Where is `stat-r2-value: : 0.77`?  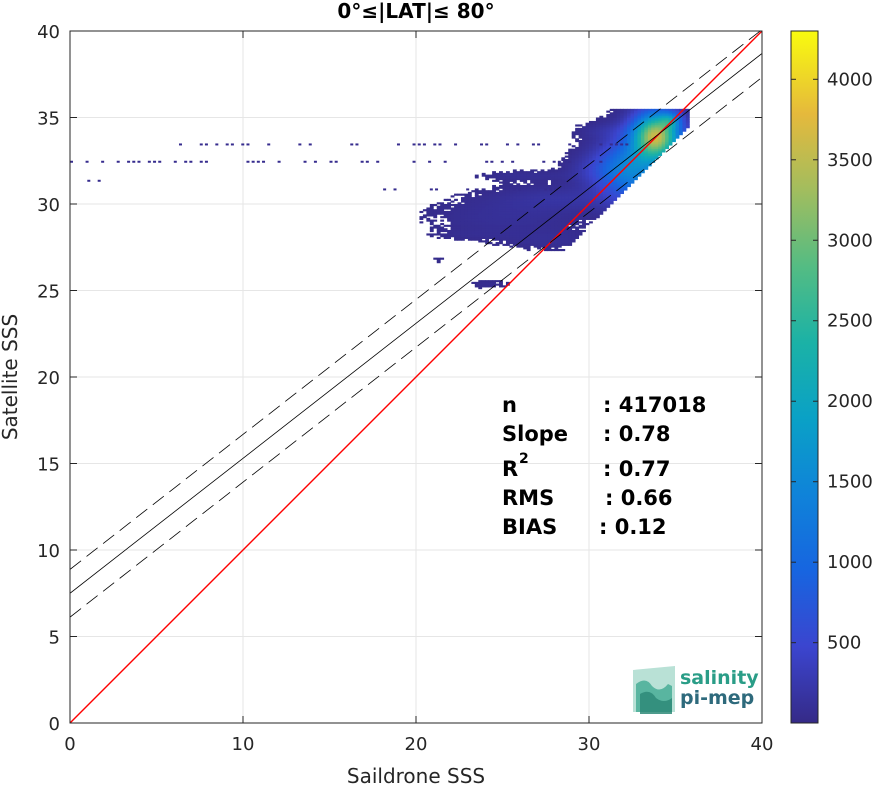
stat-r2-value: : 0.77 is located at coordinates (637, 469).